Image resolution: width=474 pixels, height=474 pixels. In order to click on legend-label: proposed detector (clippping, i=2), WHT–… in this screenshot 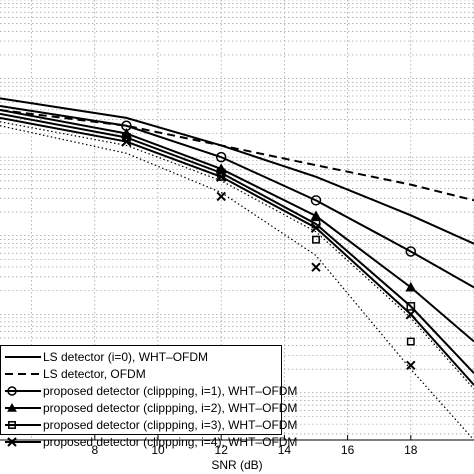, I will do `click(170, 407)`.